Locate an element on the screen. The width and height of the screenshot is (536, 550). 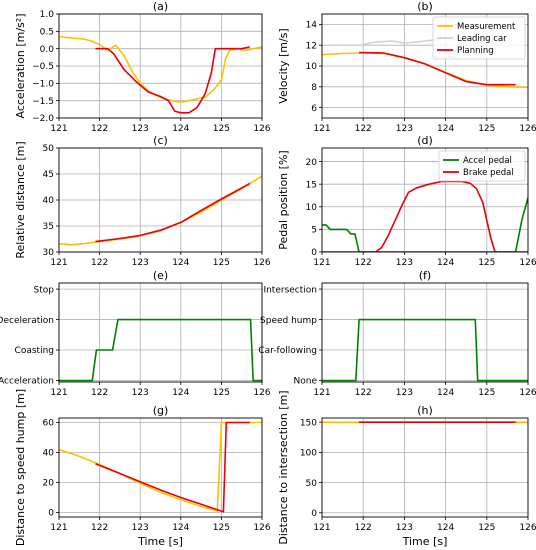
y-tick-label: 14 is located at coordinates (312, 26).